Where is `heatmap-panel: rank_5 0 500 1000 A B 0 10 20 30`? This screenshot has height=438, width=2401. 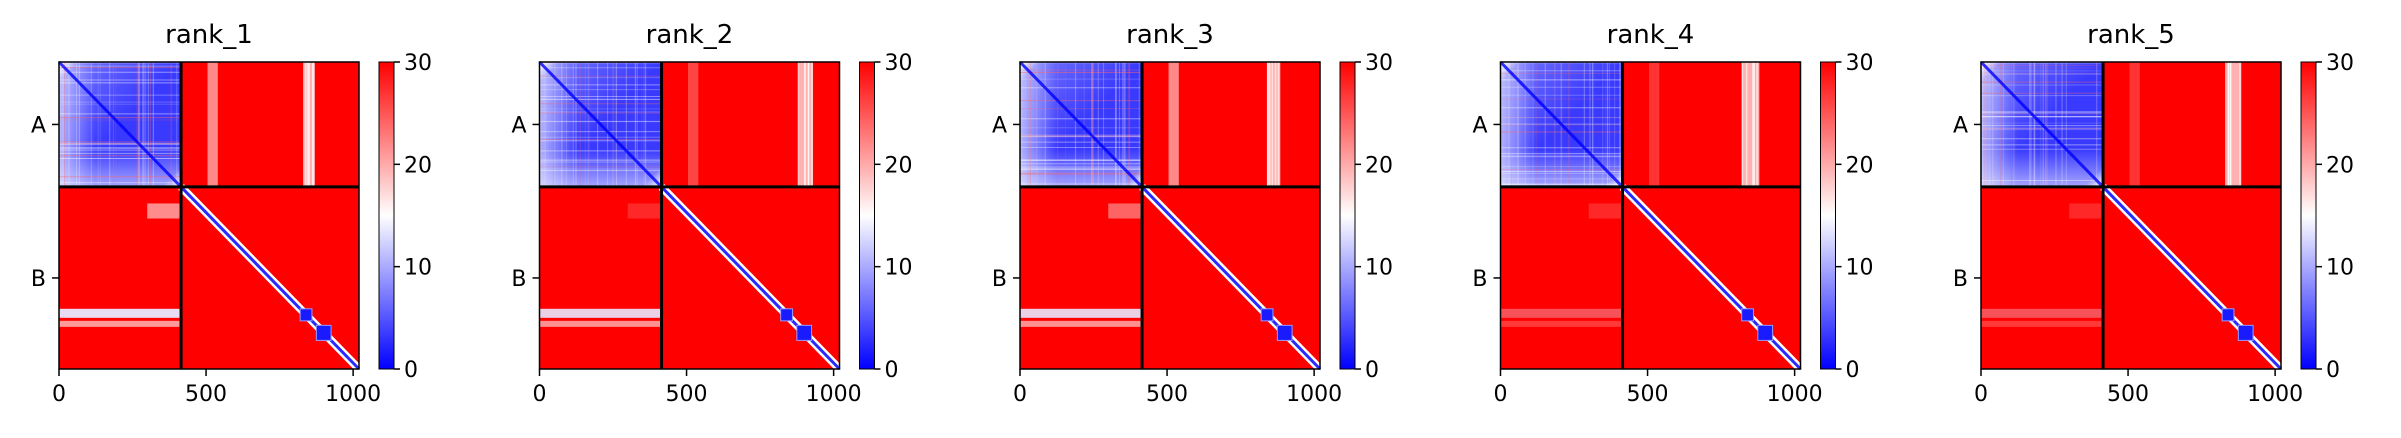
heatmap-panel: rank_5 0 500 1000 A B 0 10 20 30 is located at coordinates (2153, 213).